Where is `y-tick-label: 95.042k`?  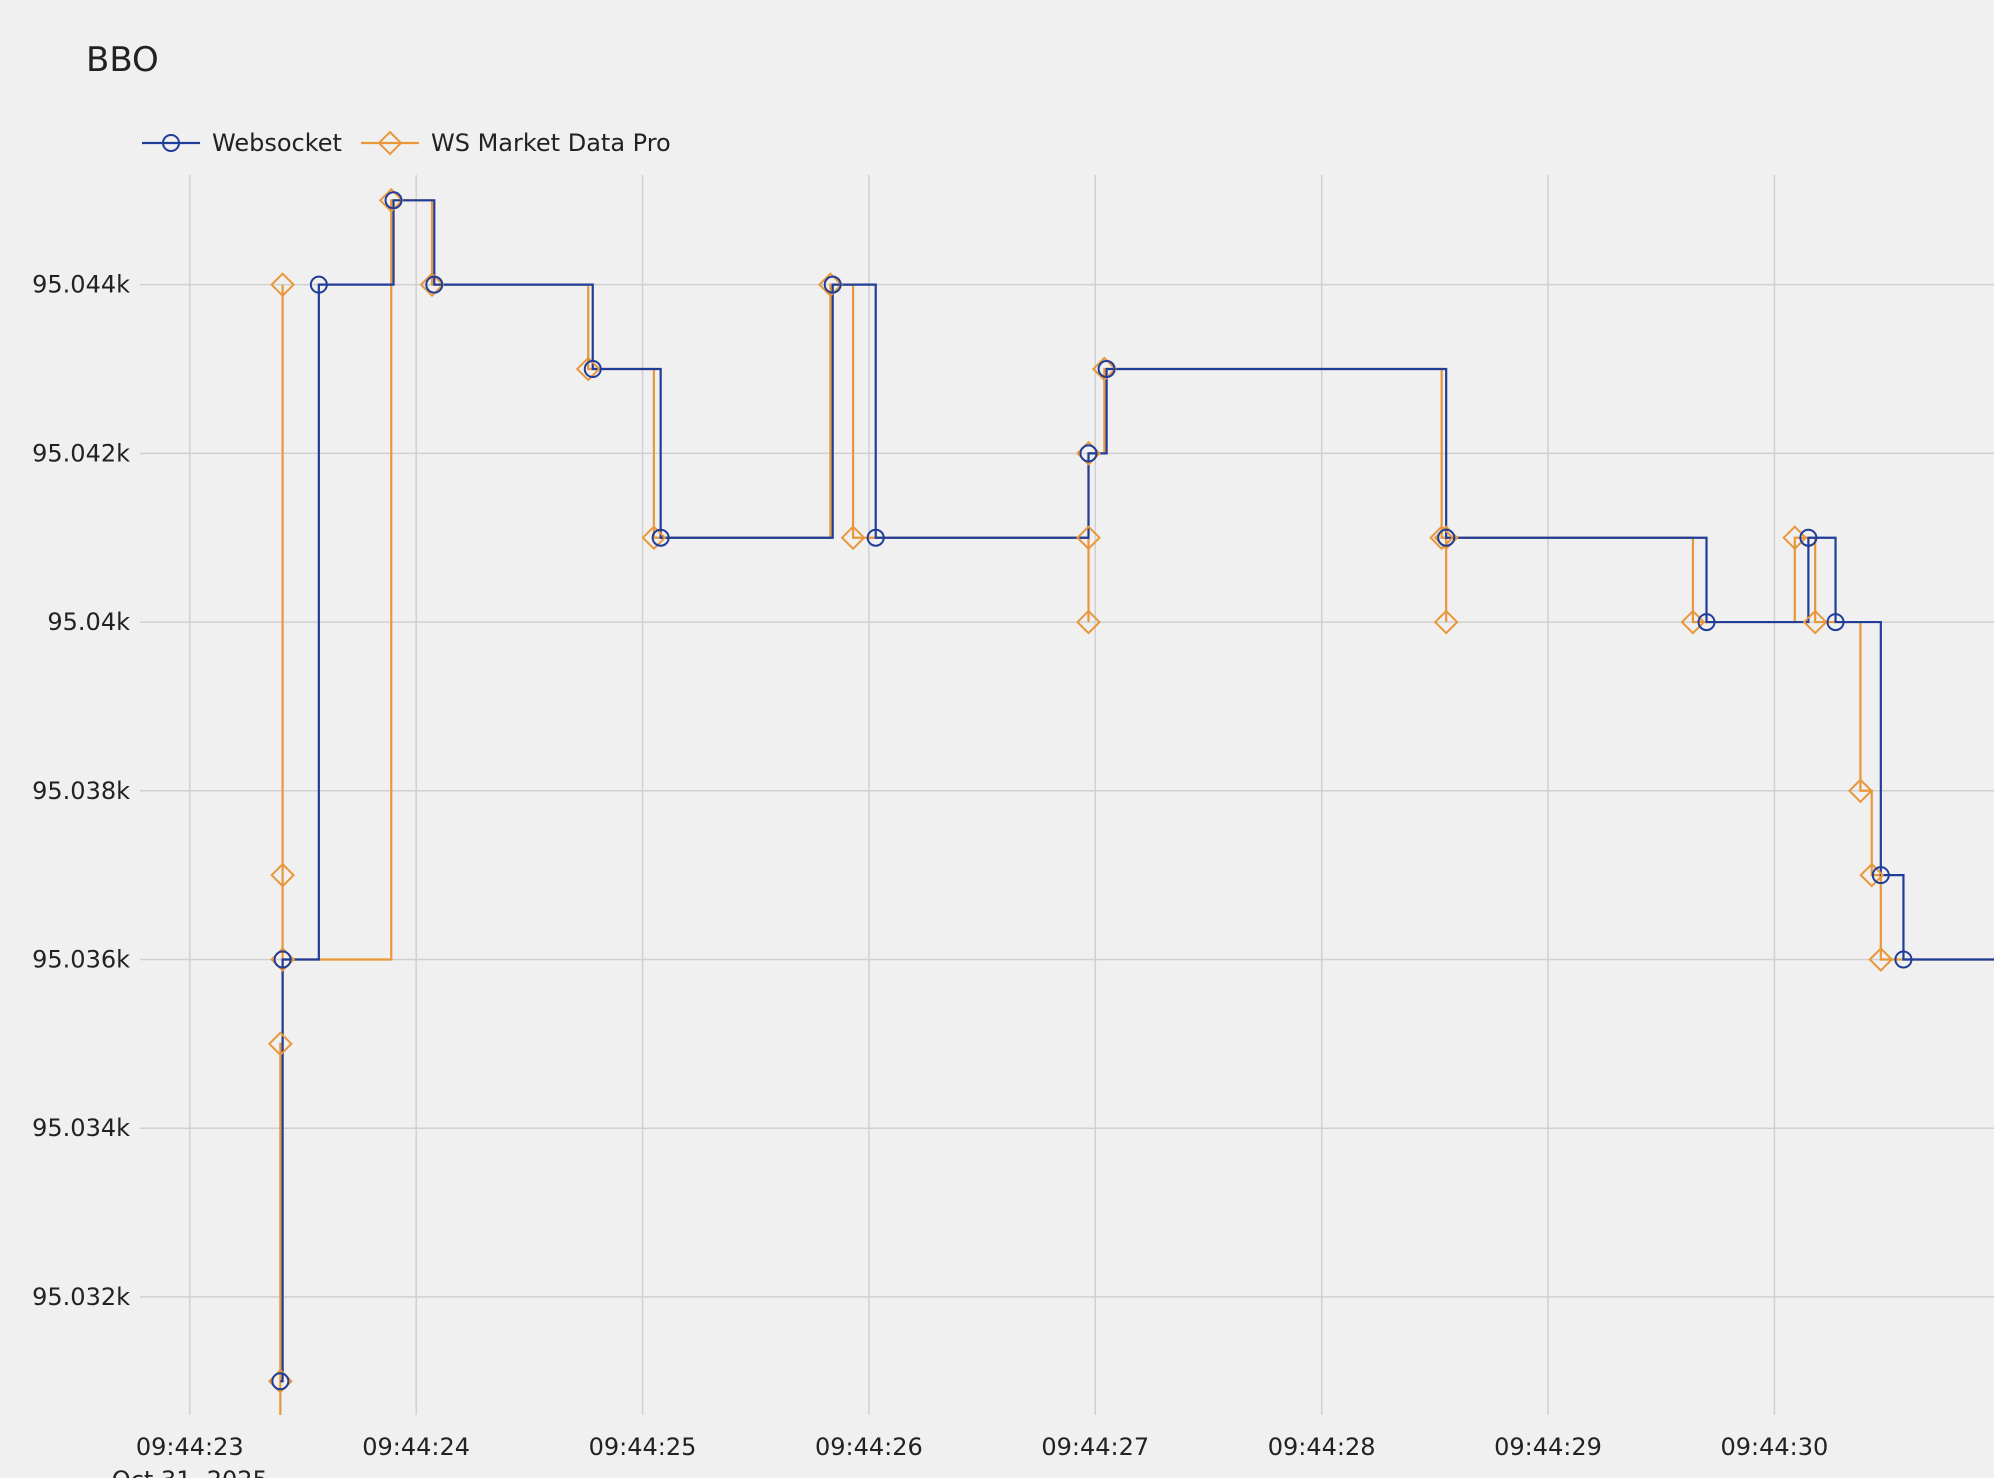
y-tick-label: 95.042k is located at coordinates (81, 453).